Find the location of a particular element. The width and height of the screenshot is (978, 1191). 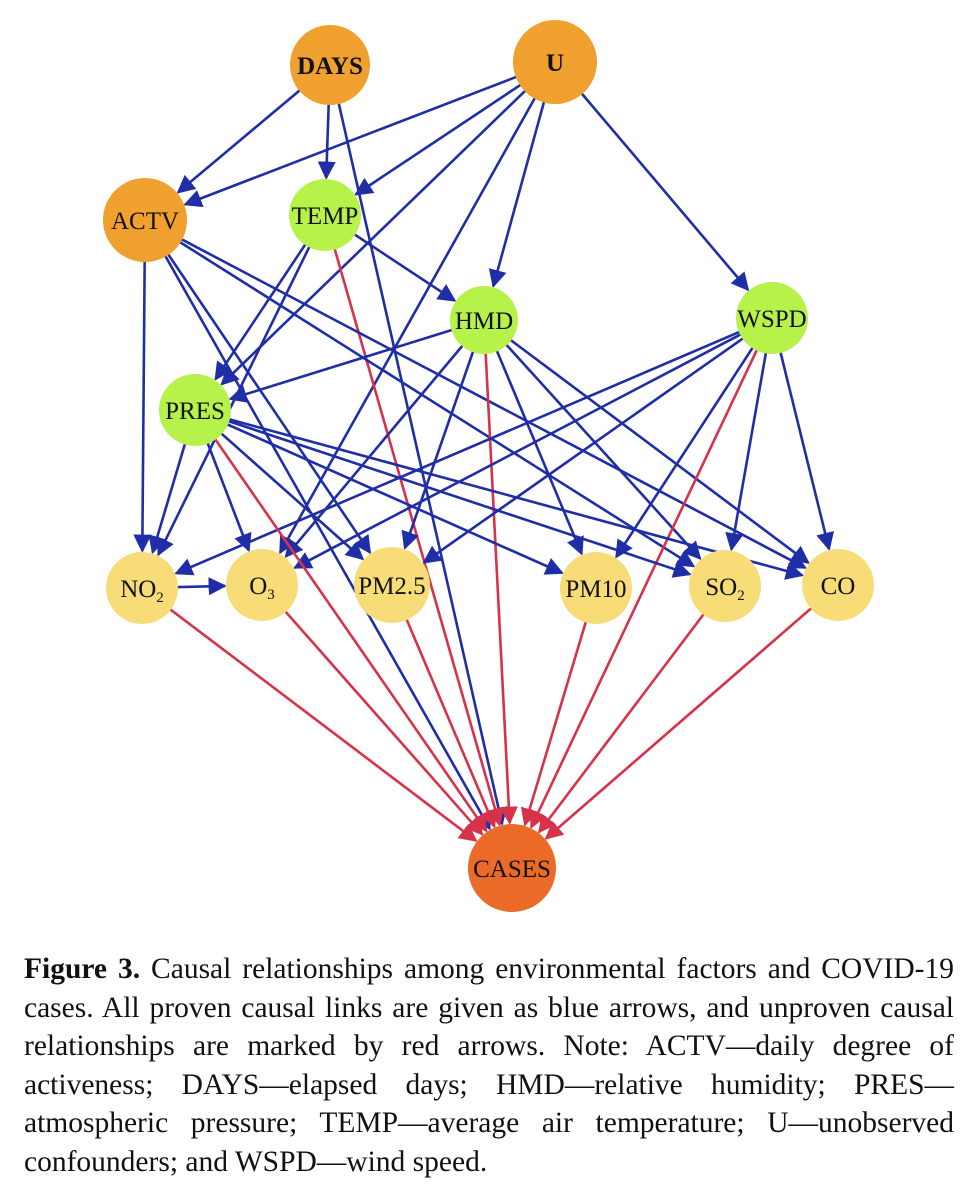

node-days: DAYS is located at coordinates (330, 65).